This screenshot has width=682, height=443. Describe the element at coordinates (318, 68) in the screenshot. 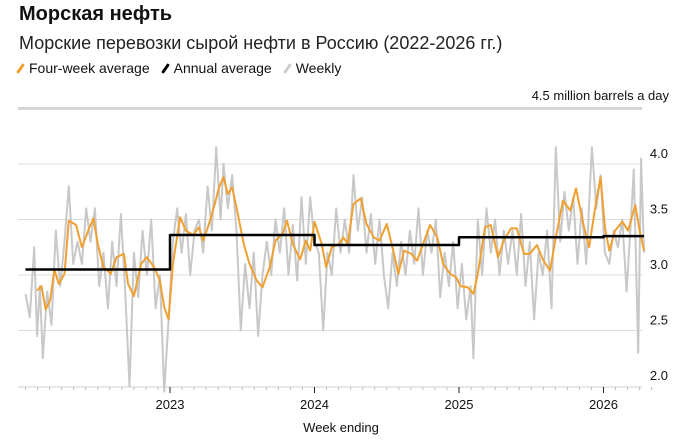

I see `legend-label: Weekly` at that location.